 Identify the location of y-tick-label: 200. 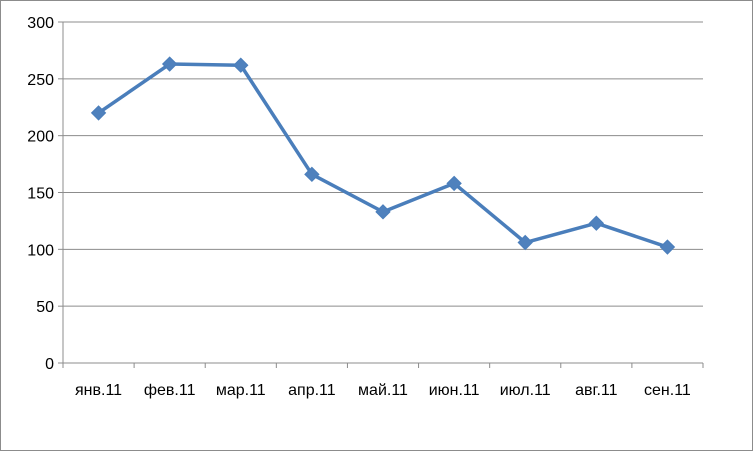
(40, 137).